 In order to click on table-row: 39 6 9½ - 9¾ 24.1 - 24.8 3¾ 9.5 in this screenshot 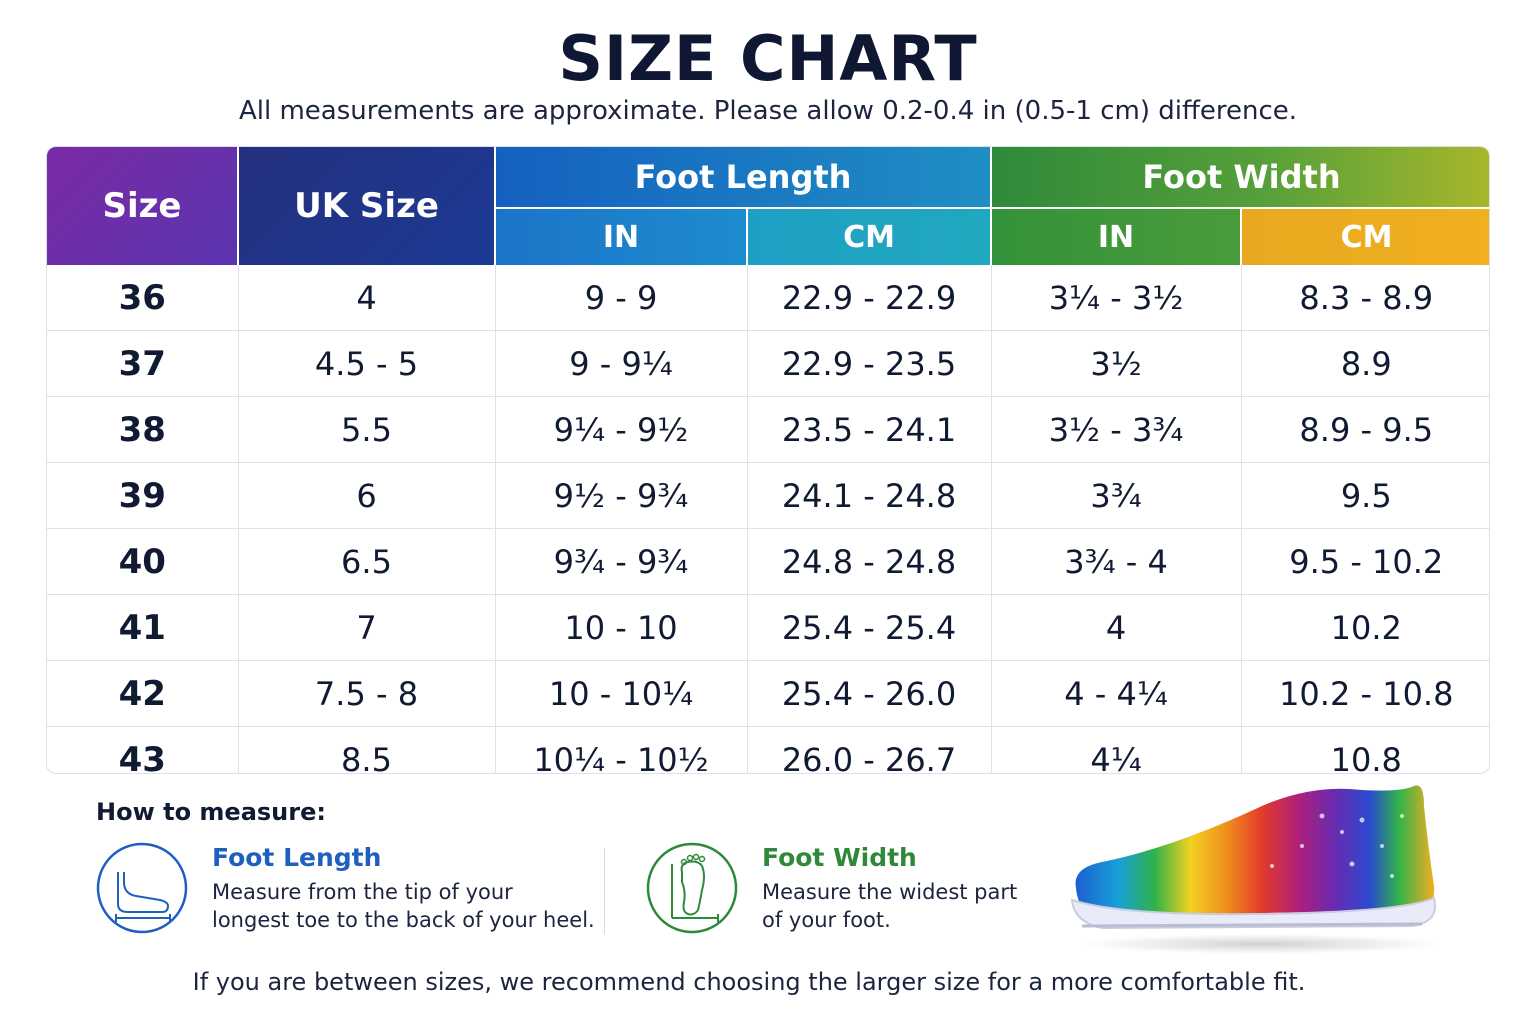, I will do `click(768, 495)`.